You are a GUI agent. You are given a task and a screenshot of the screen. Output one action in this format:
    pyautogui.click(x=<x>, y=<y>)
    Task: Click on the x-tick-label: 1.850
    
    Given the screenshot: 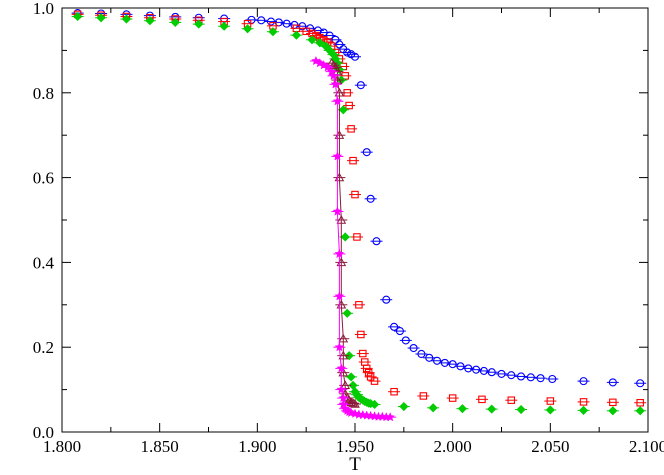 What is the action you would take?
    pyautogui.click(x=160, y=446)
    